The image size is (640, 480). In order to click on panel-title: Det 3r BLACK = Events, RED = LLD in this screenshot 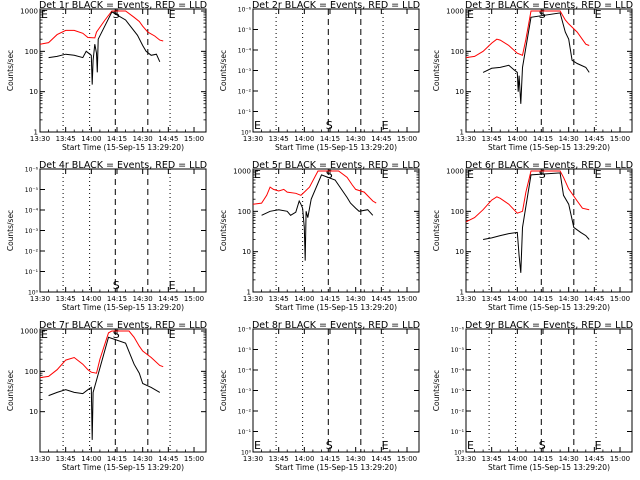, I will do `click(549, 5)`.